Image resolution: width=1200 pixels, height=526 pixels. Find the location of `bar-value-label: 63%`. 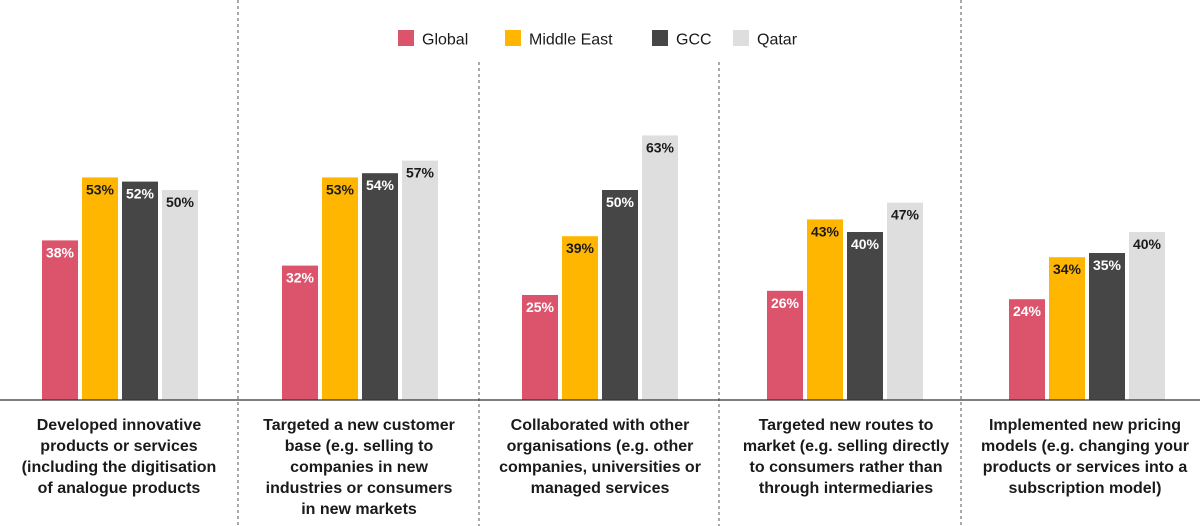

bar-value-label: 63% is located at coordinates (660, 147).